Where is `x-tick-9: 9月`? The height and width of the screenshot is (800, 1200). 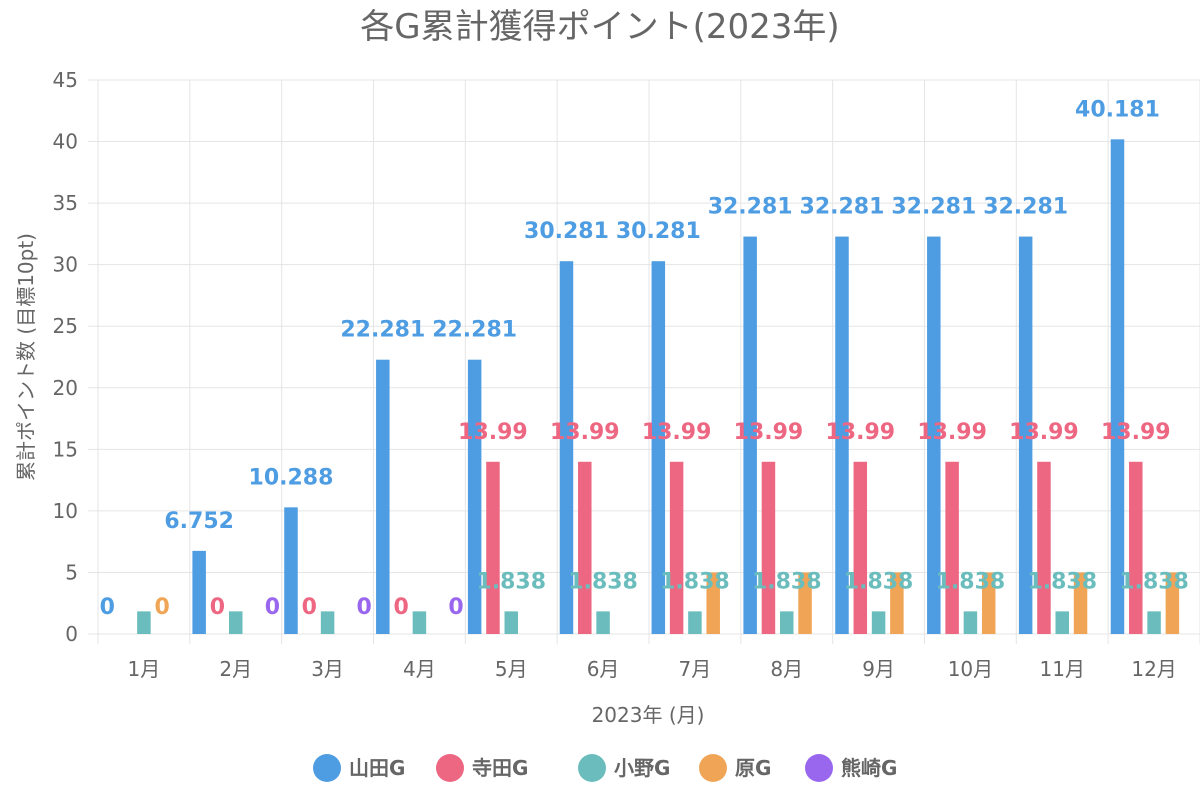
x-tick-9: 9月 is located at coordinates (878, 669).